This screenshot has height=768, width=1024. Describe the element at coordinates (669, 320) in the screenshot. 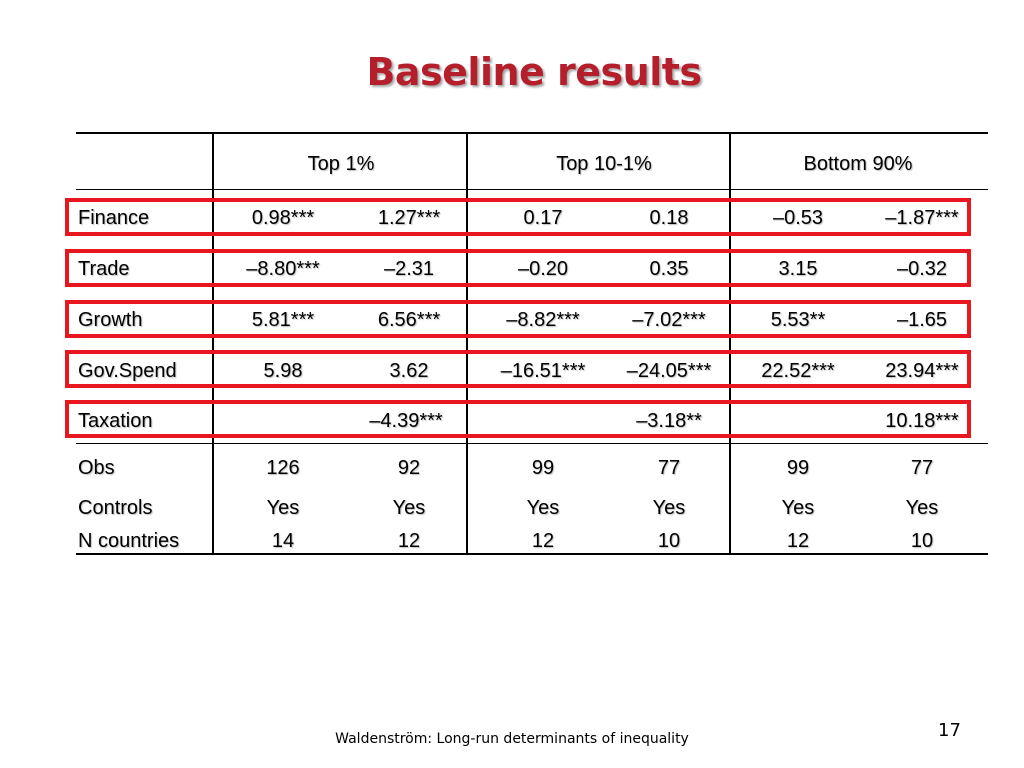

I see `table-cell: –7.02***` at that location.